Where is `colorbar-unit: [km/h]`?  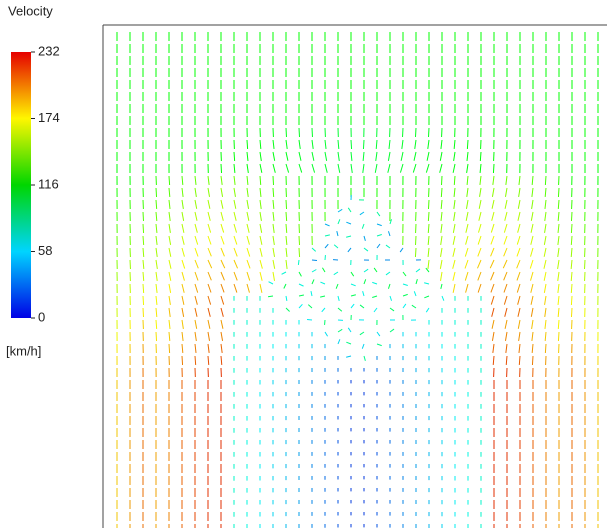
colorbar-unit: [km/h] is located at coordinates (23, 350).